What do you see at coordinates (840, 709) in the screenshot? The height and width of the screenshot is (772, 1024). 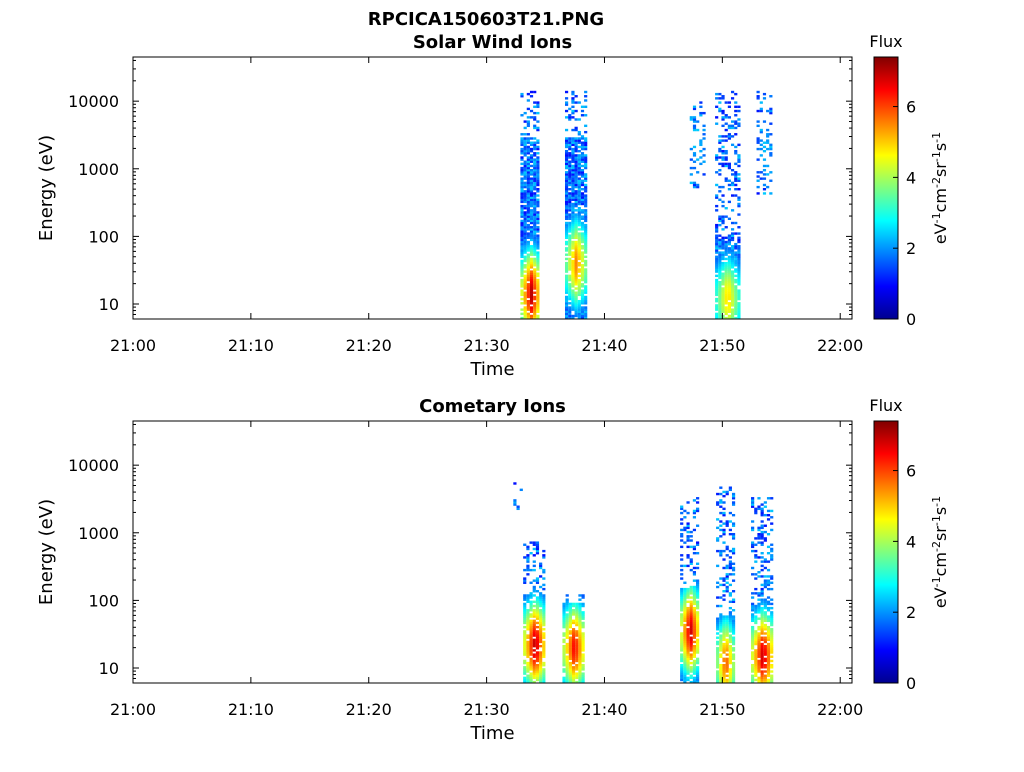 I see `x-tick-label: 22:00` at bounding box center [840, 709].